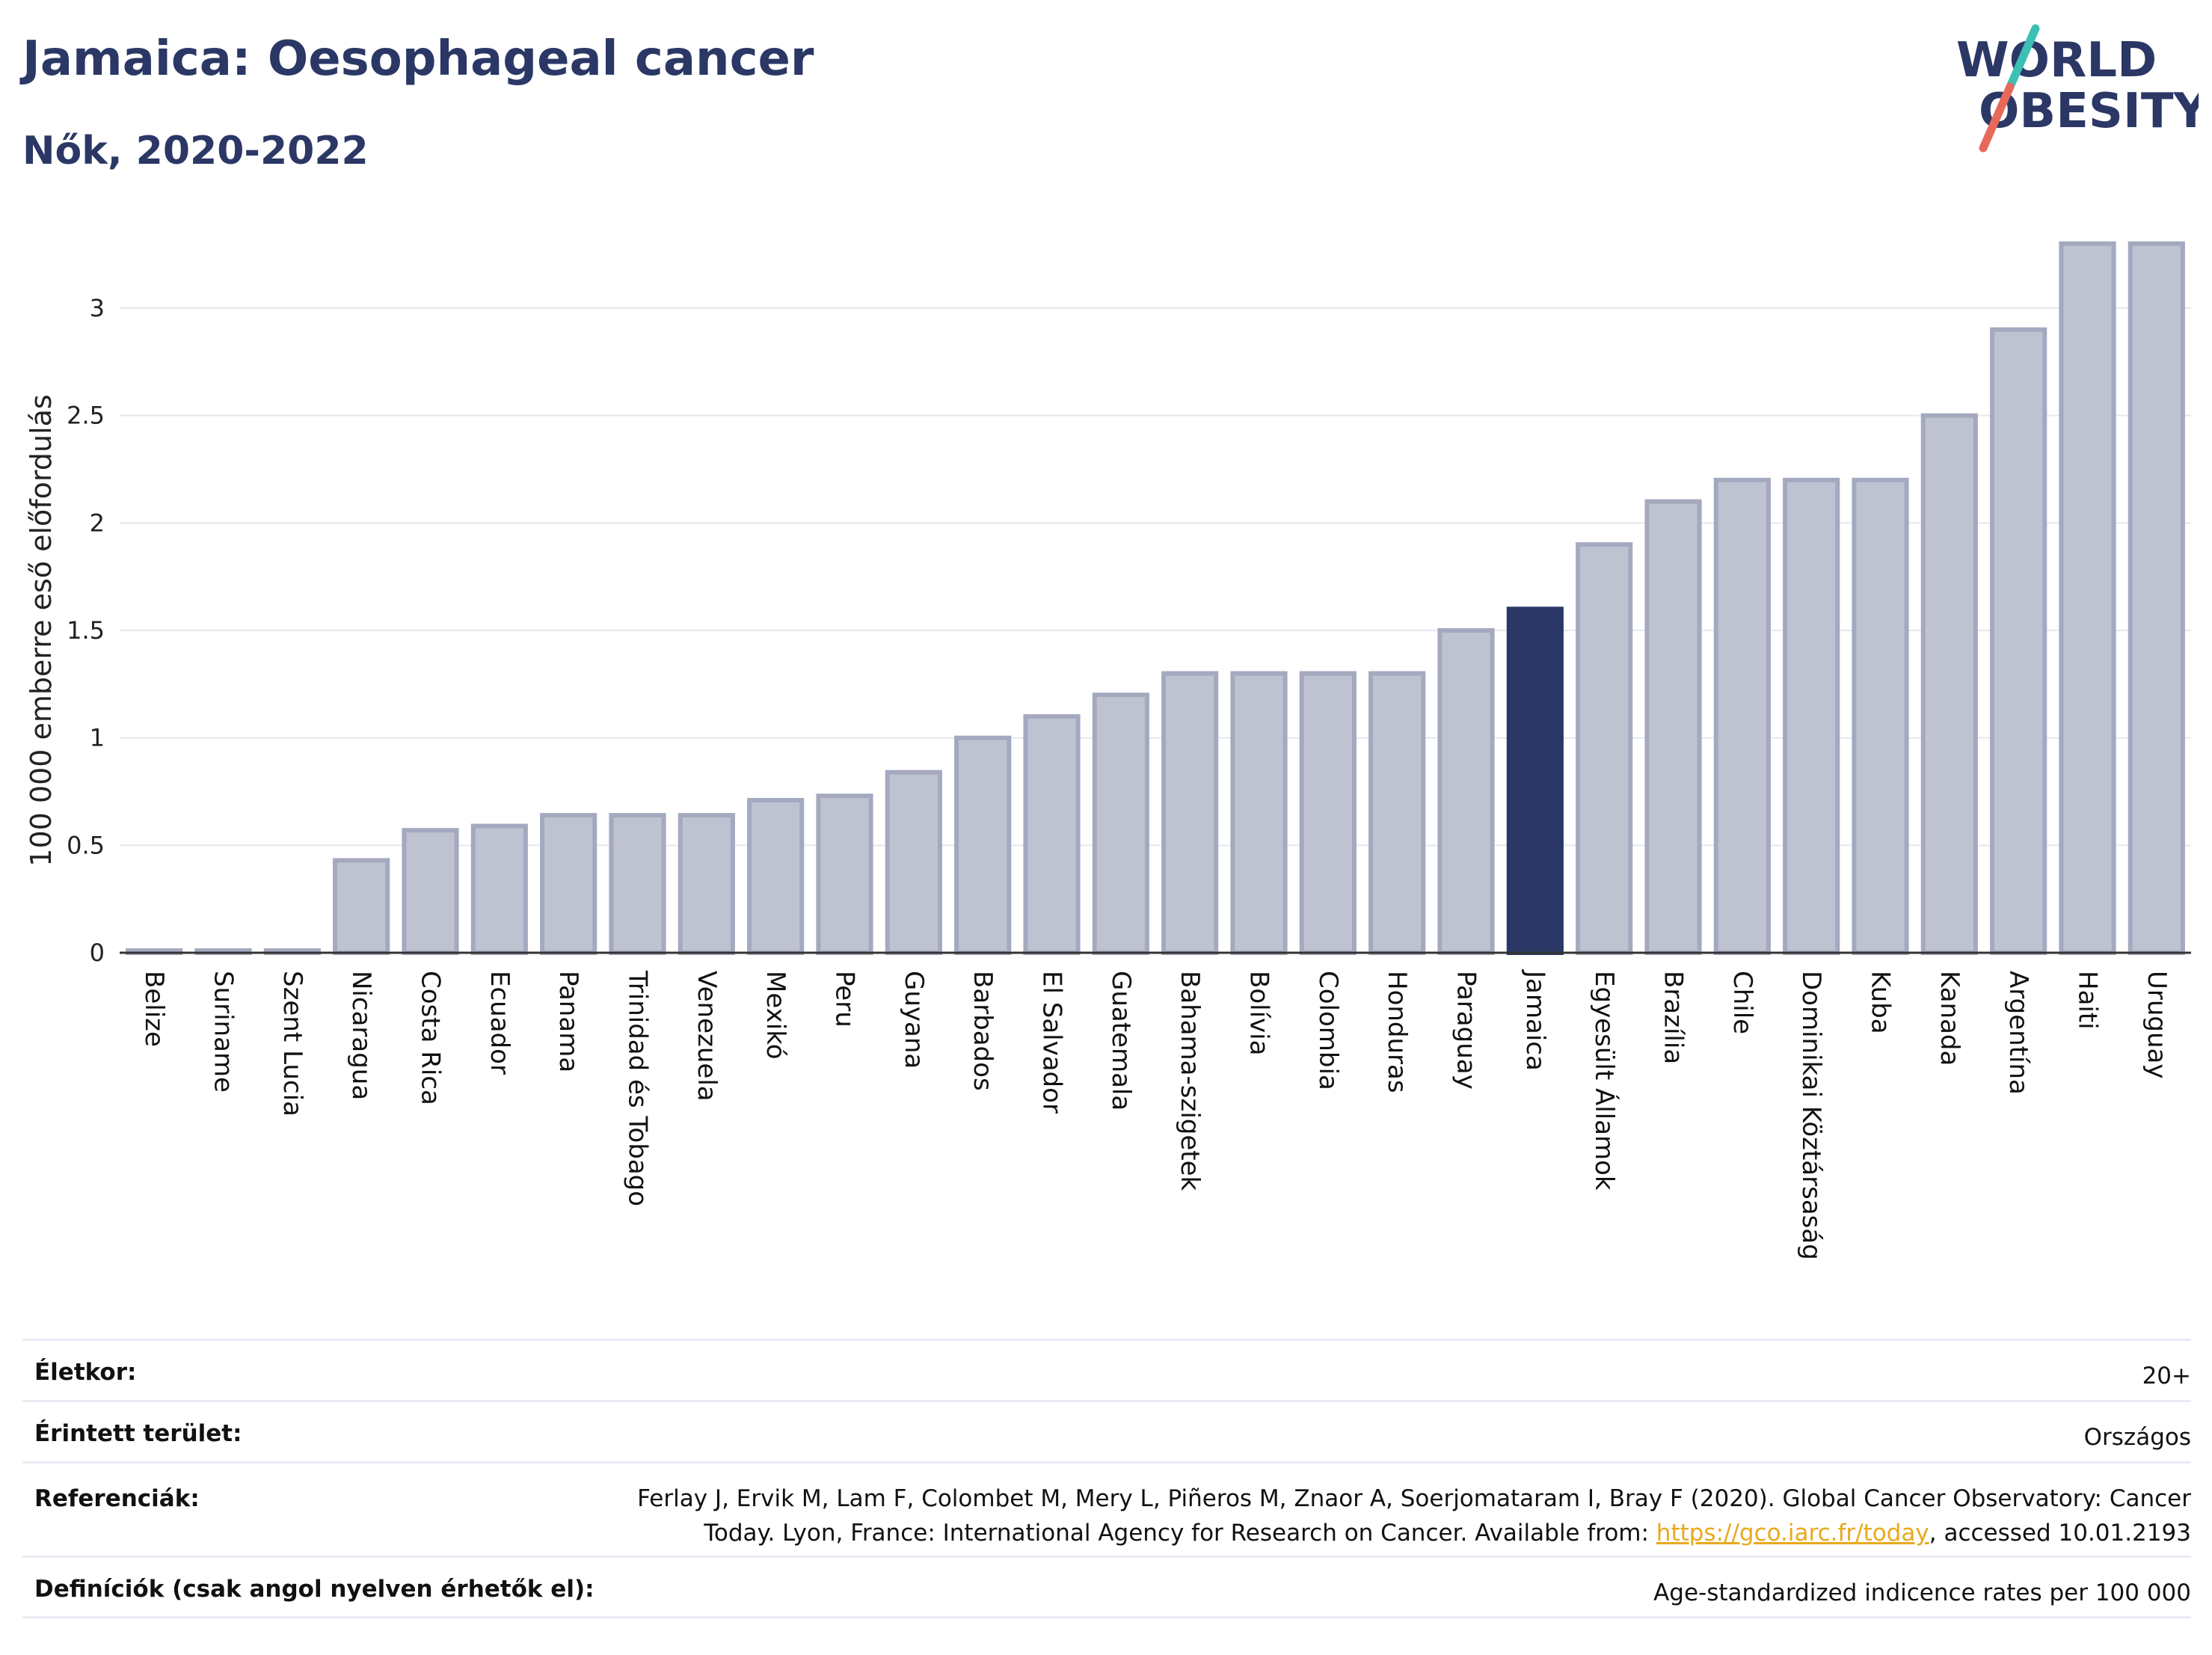 The height and width of the screenshot is (1655, 2212). Describe the element at coordinates (1259, 1013) in the screenshot. I see `x-tick-label: Bolívia` at that location.